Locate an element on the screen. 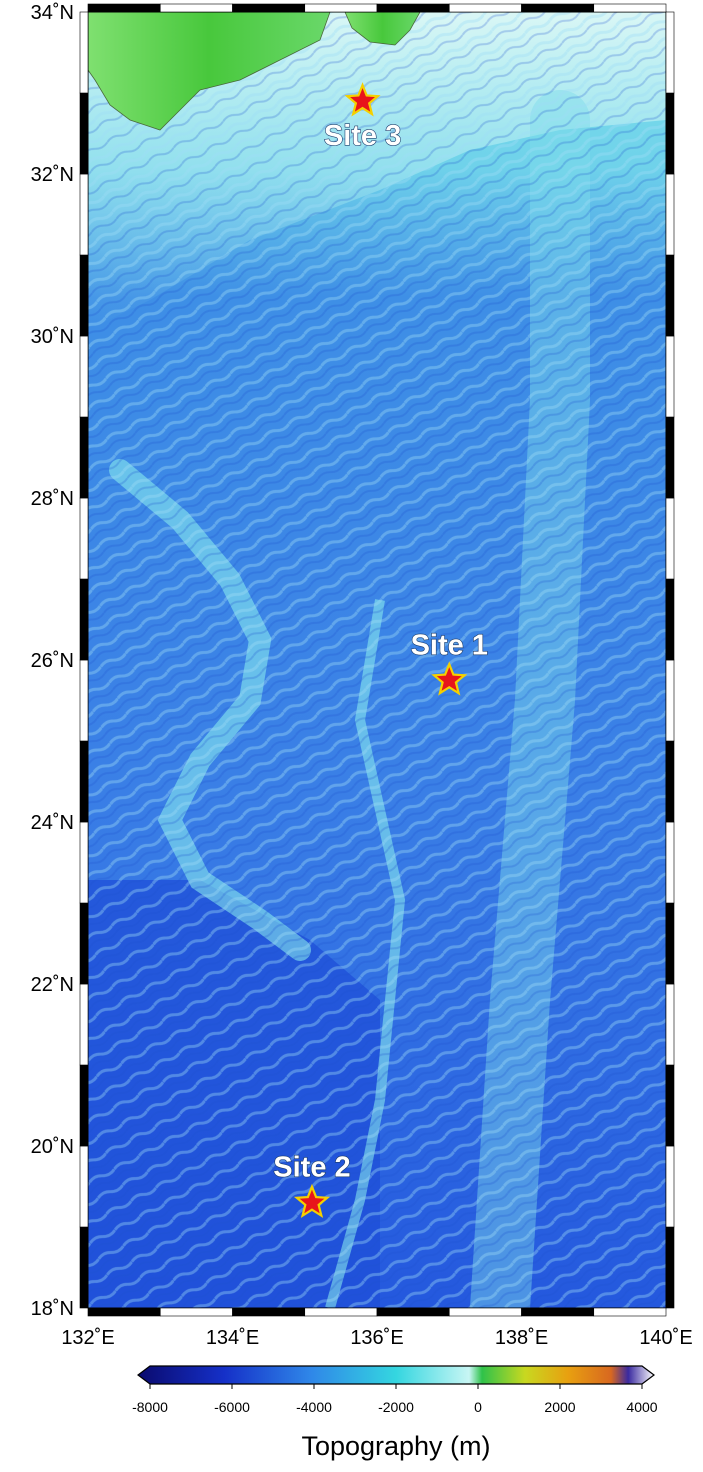 Image resolution: width=703 pixels, height=1472 pixels. latitude-label: 26˚N is located at coordinates (52, 661).